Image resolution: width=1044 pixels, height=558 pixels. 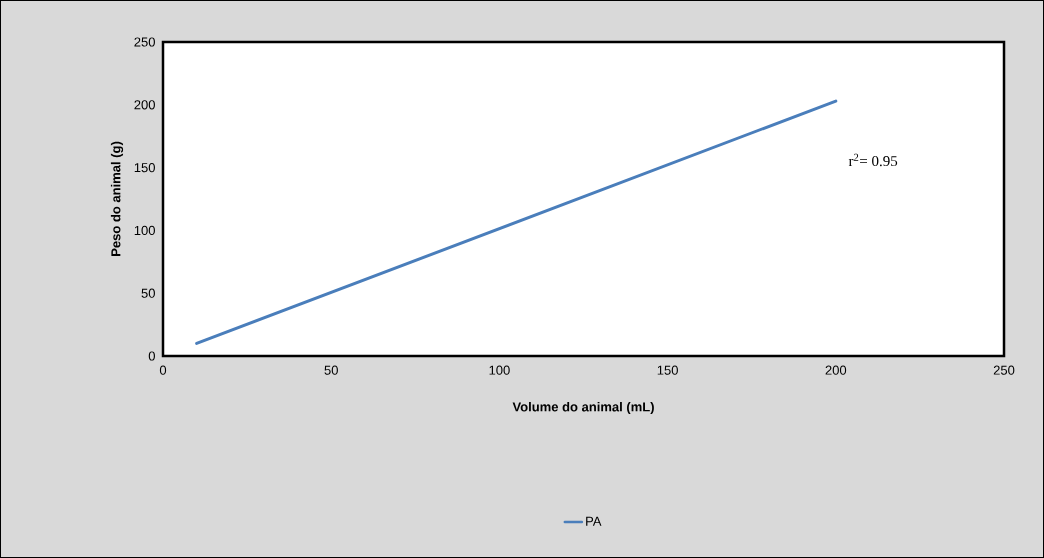 I want to click on y-tick-label: 100, so click(x=144, y=230).